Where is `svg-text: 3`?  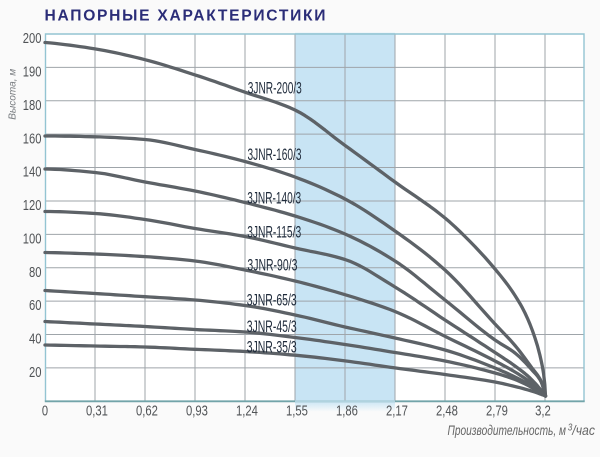
svg-text: 3 is located at coordinates (570, 428).